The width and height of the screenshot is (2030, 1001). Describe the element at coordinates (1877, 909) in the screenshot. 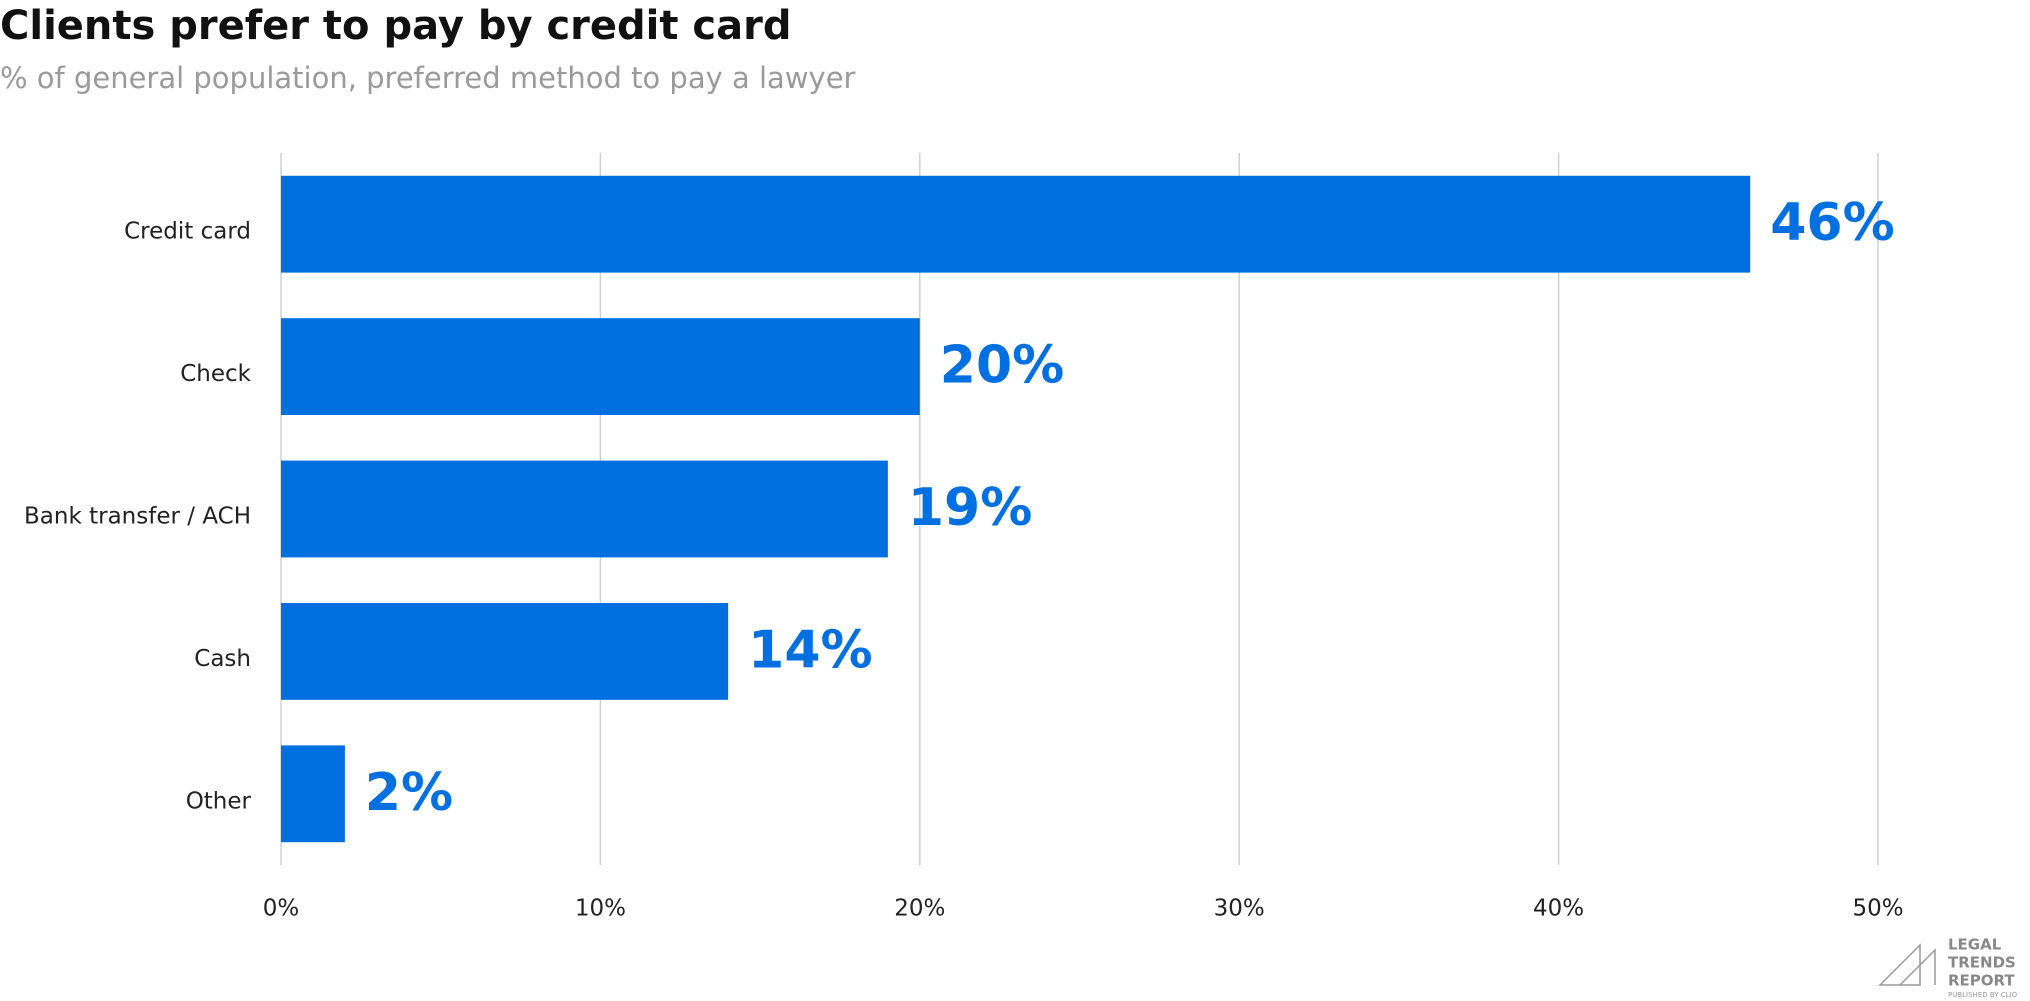

I see `x-tick-label: 50%` at that location.